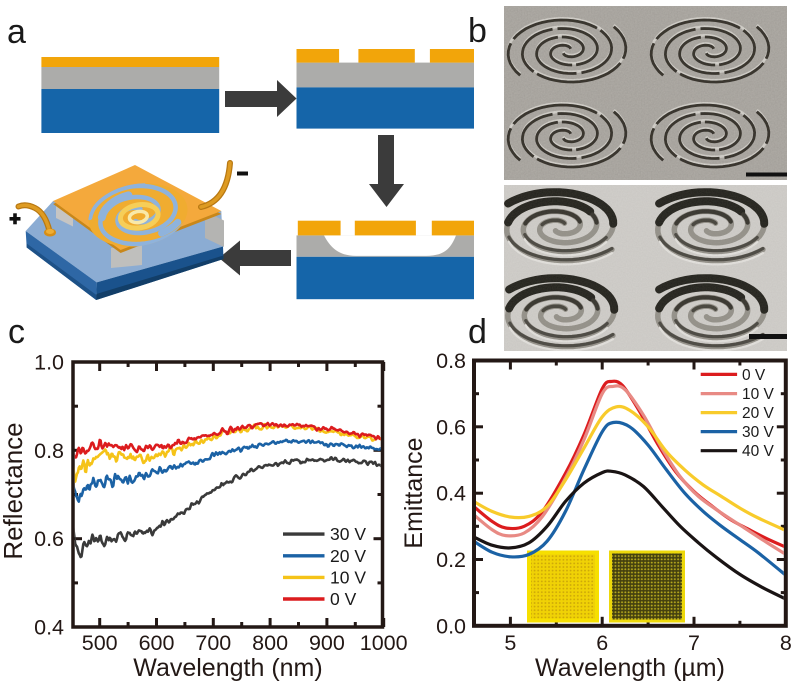  Describe the element at coordinates (630, 668) in the screenshot. I see `svg-text: Wavelength (µm)` at that location.